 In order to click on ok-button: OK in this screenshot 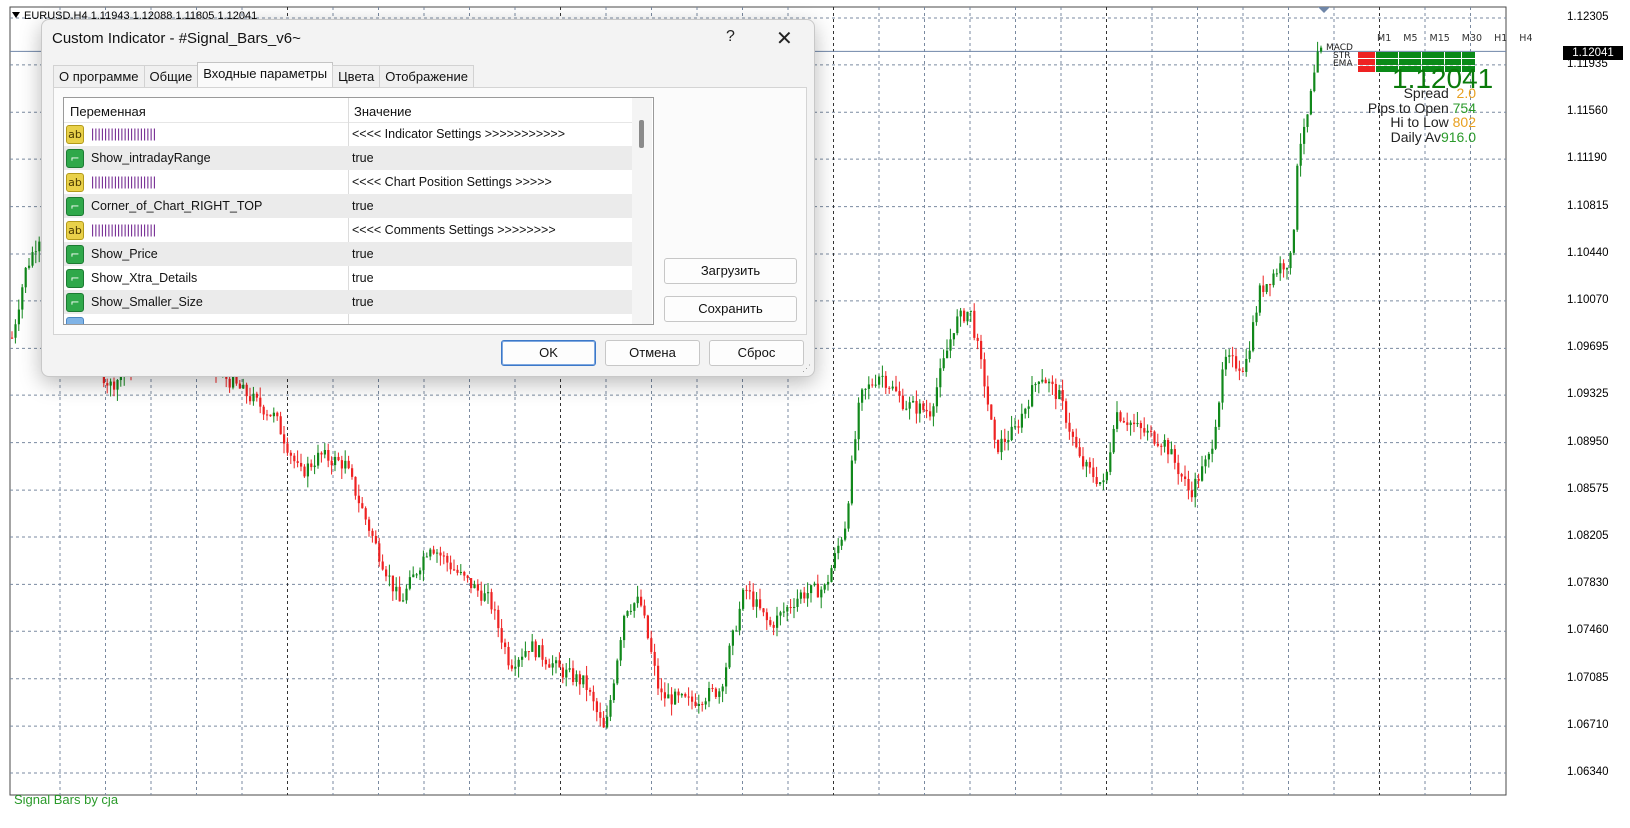, I will do `click(548, 353)`.